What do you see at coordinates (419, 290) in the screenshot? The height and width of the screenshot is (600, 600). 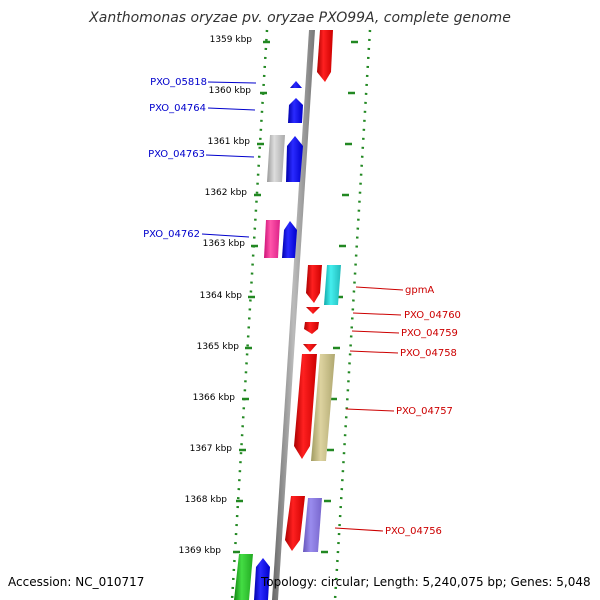 I see `gene-label-gpma: gpmA` at bounding box center [419, 290].